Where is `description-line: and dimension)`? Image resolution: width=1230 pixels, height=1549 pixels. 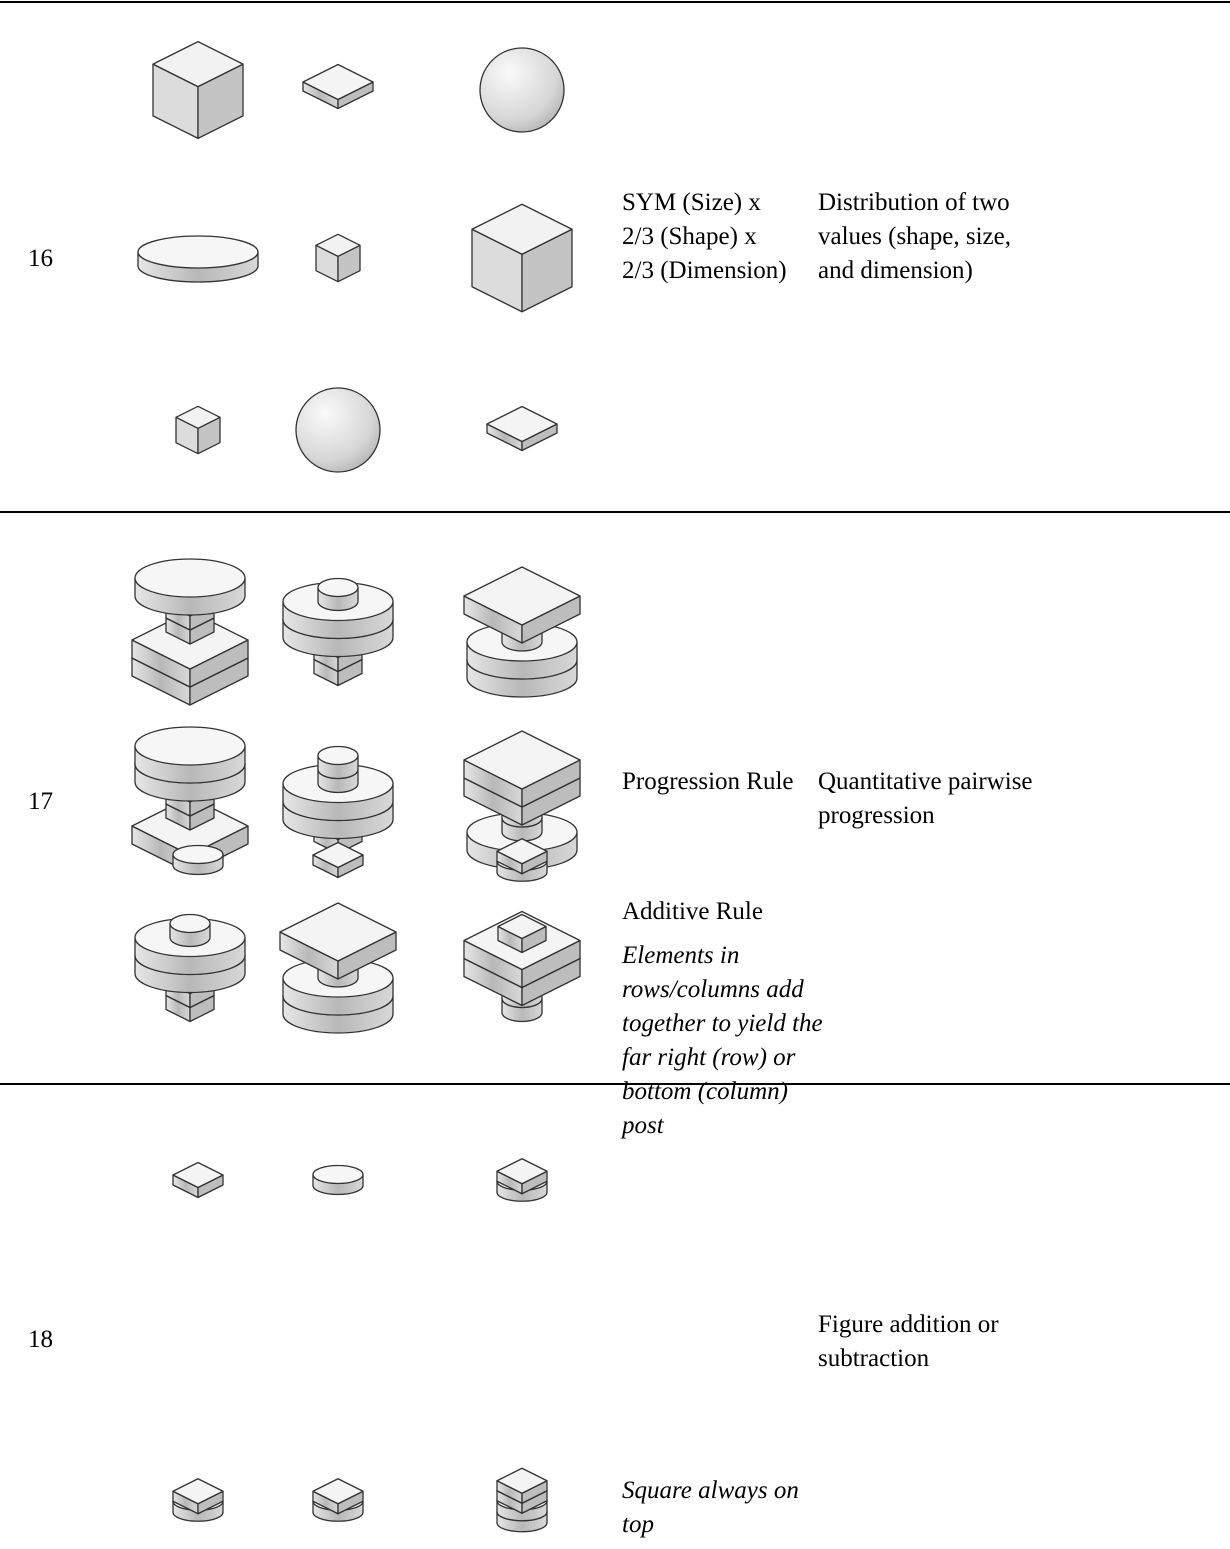 description-line: and dimension) is located at coordinates (895, 270).